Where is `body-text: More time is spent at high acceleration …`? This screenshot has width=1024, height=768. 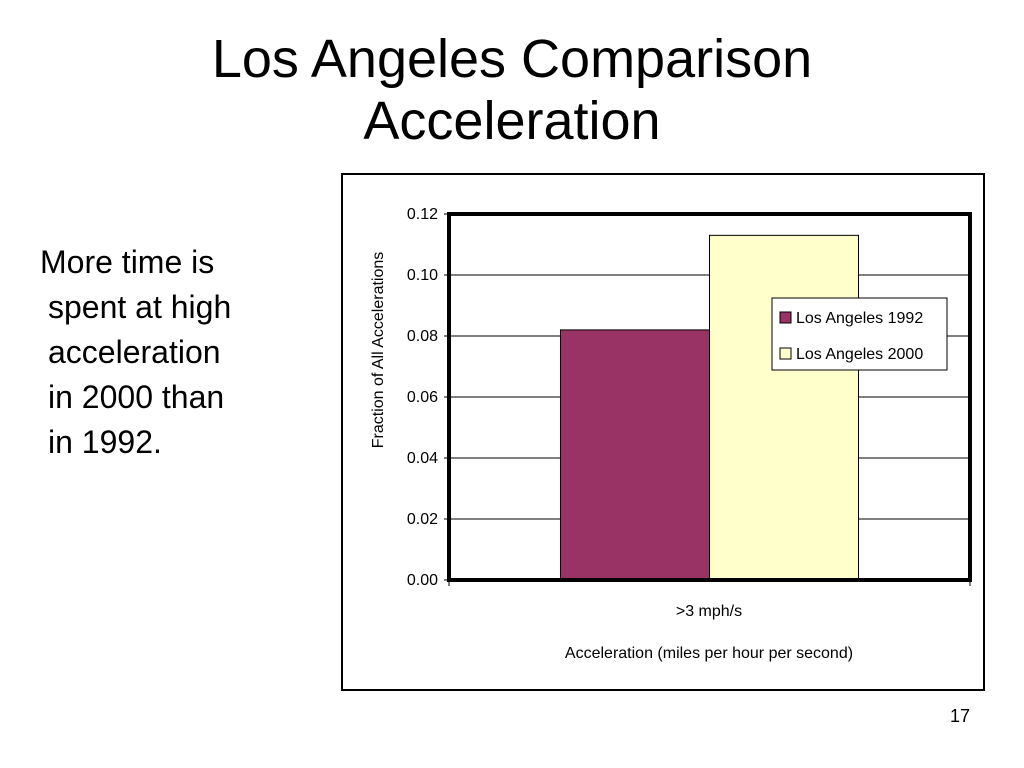
body-text: More time is spent at high acceleration … is located at coordinates (170, 352).